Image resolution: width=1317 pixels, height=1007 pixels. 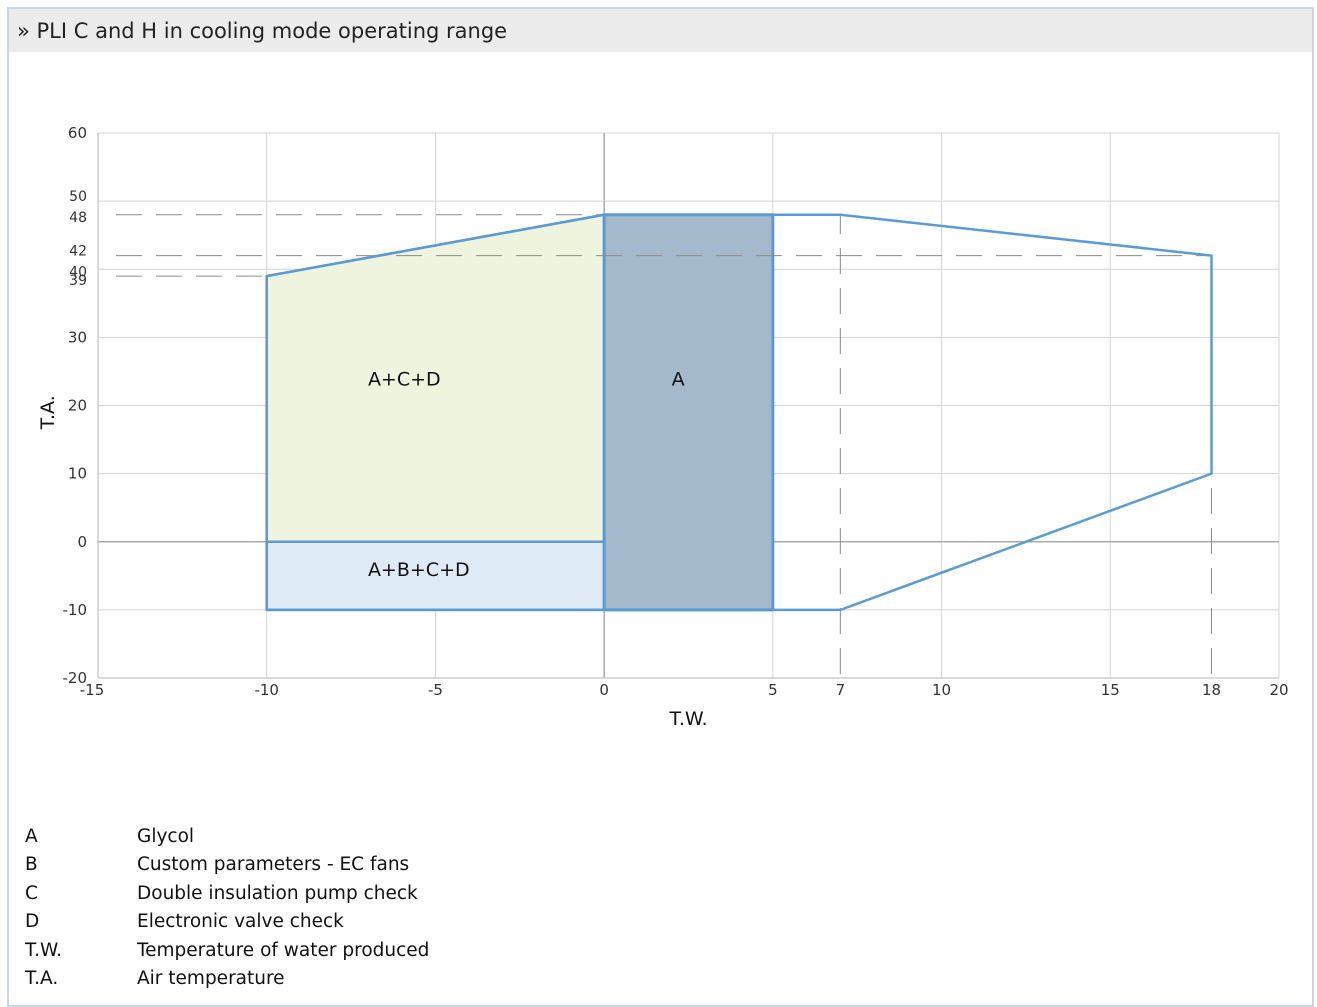 I want to click on y-tick-label: 48, so click(x=78, y=218).